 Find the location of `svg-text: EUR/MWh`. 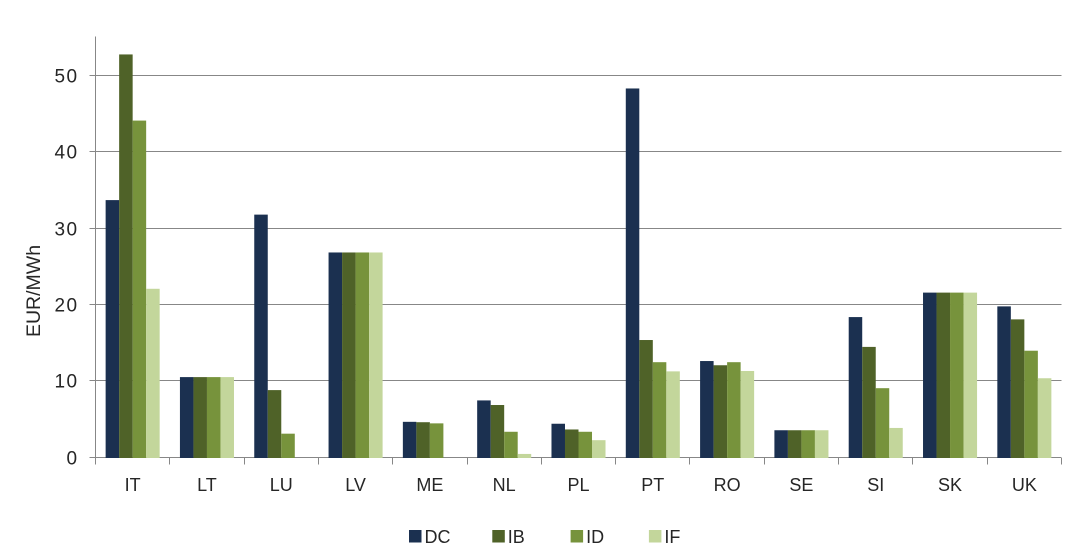

svg-text: EUR/MWh is located at coordinates (34, 291).